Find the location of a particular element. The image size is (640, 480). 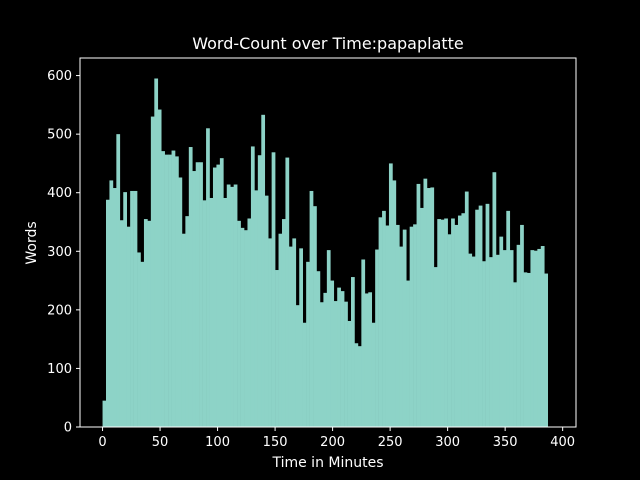

x-axis-label: Time in Minutes is located at coordinates (327, 463).